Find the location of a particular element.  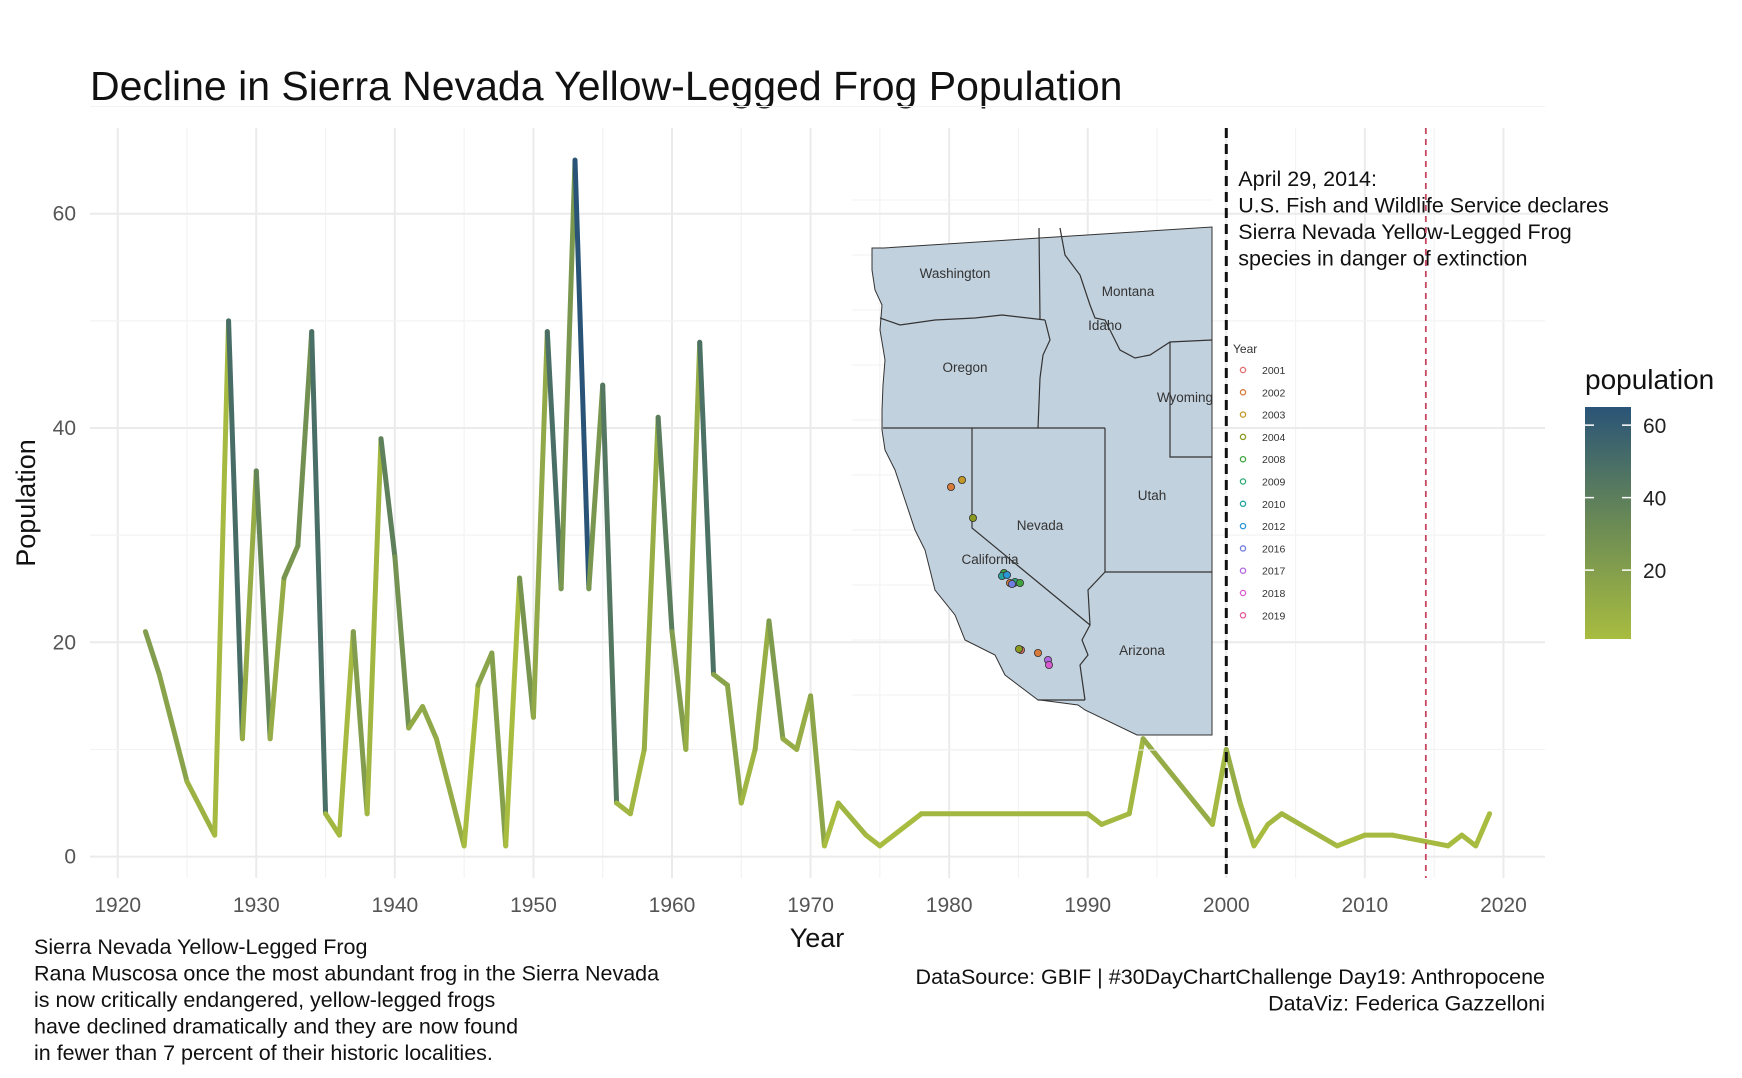

inset-legend-title: Year is located at coordinates (1245, 349).